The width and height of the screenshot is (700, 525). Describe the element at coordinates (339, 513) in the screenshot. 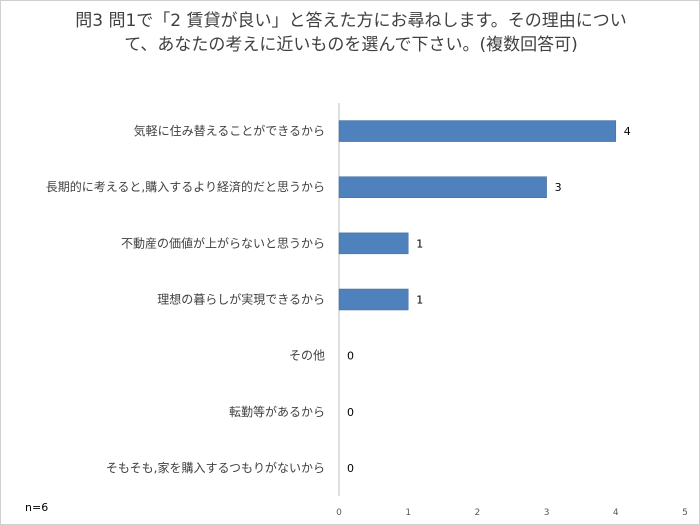

I see `x-tick-label-0: 0` at that location.